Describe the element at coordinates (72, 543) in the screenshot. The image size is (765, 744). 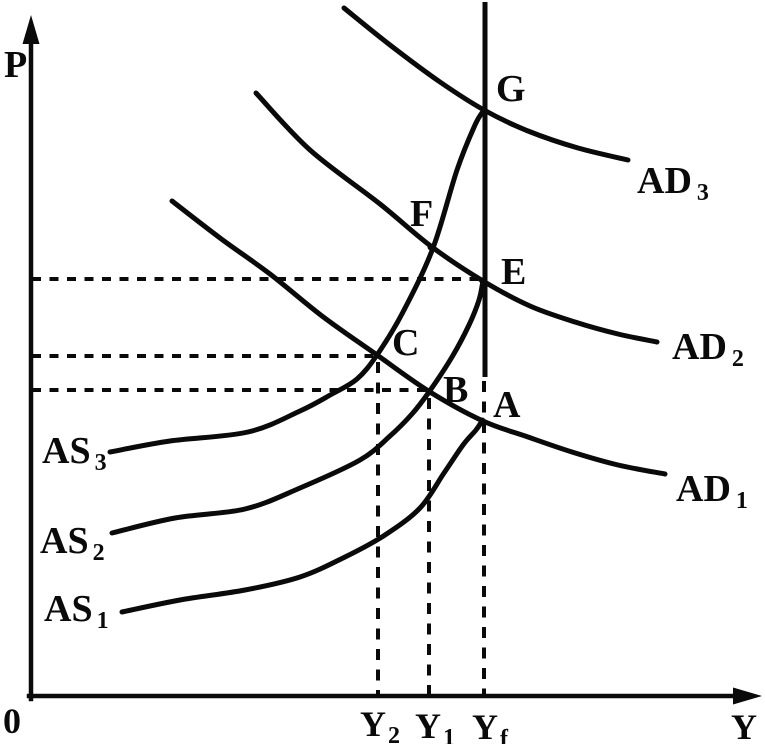
I see `curve-label-as2: AS 2` at that location.